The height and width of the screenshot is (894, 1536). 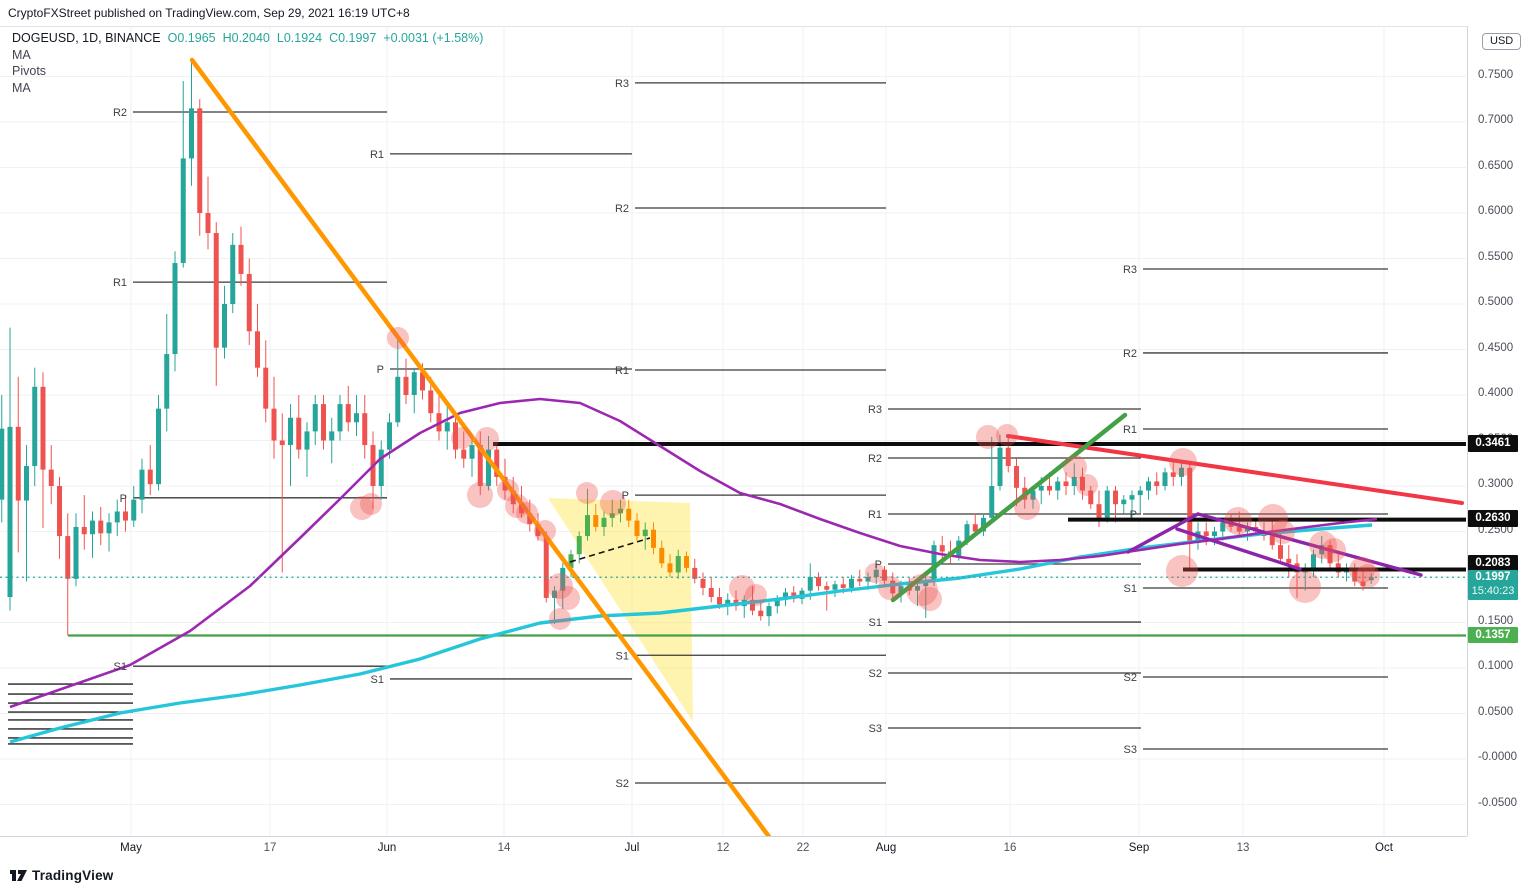 What do you see at coordinates (1496, 74) in the screenshot?
I see `price-axis-label: 0.7500` at bounding box center [1496, 74].